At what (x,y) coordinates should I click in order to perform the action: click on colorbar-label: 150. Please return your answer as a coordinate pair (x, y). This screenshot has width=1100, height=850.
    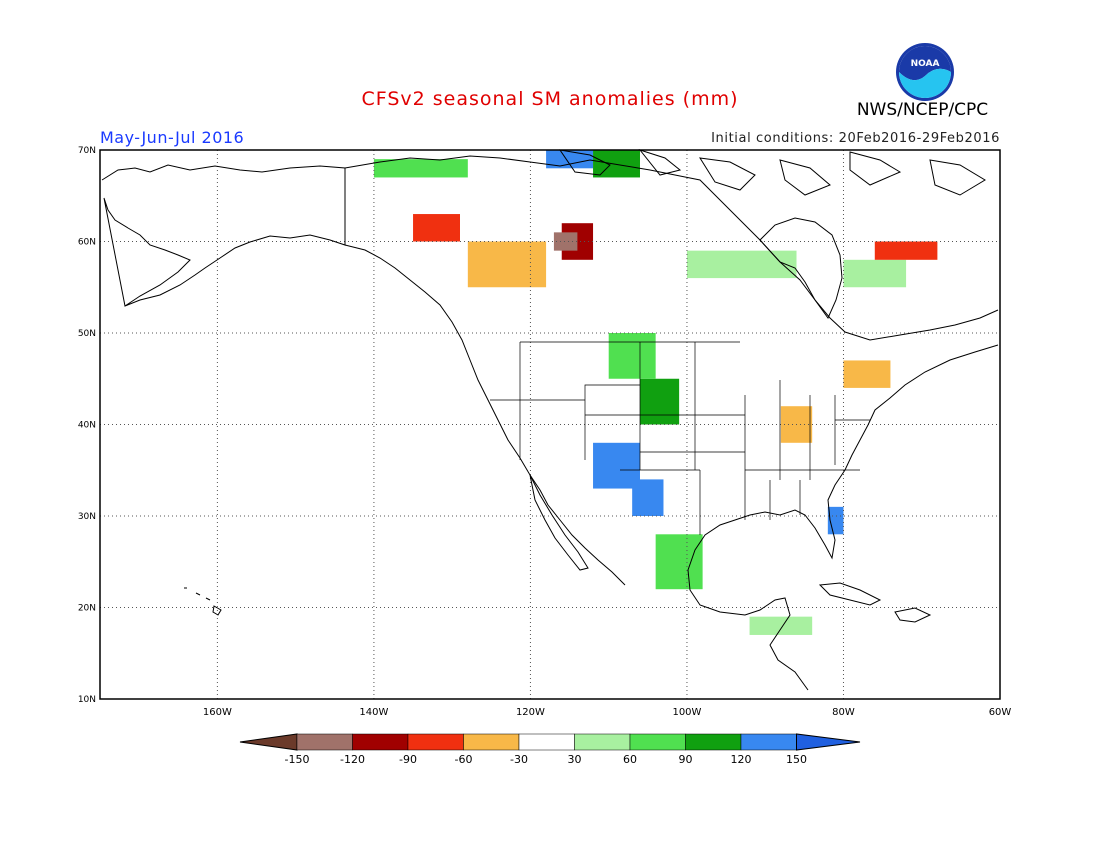
    Looking at the image, I should click on (796, 759).